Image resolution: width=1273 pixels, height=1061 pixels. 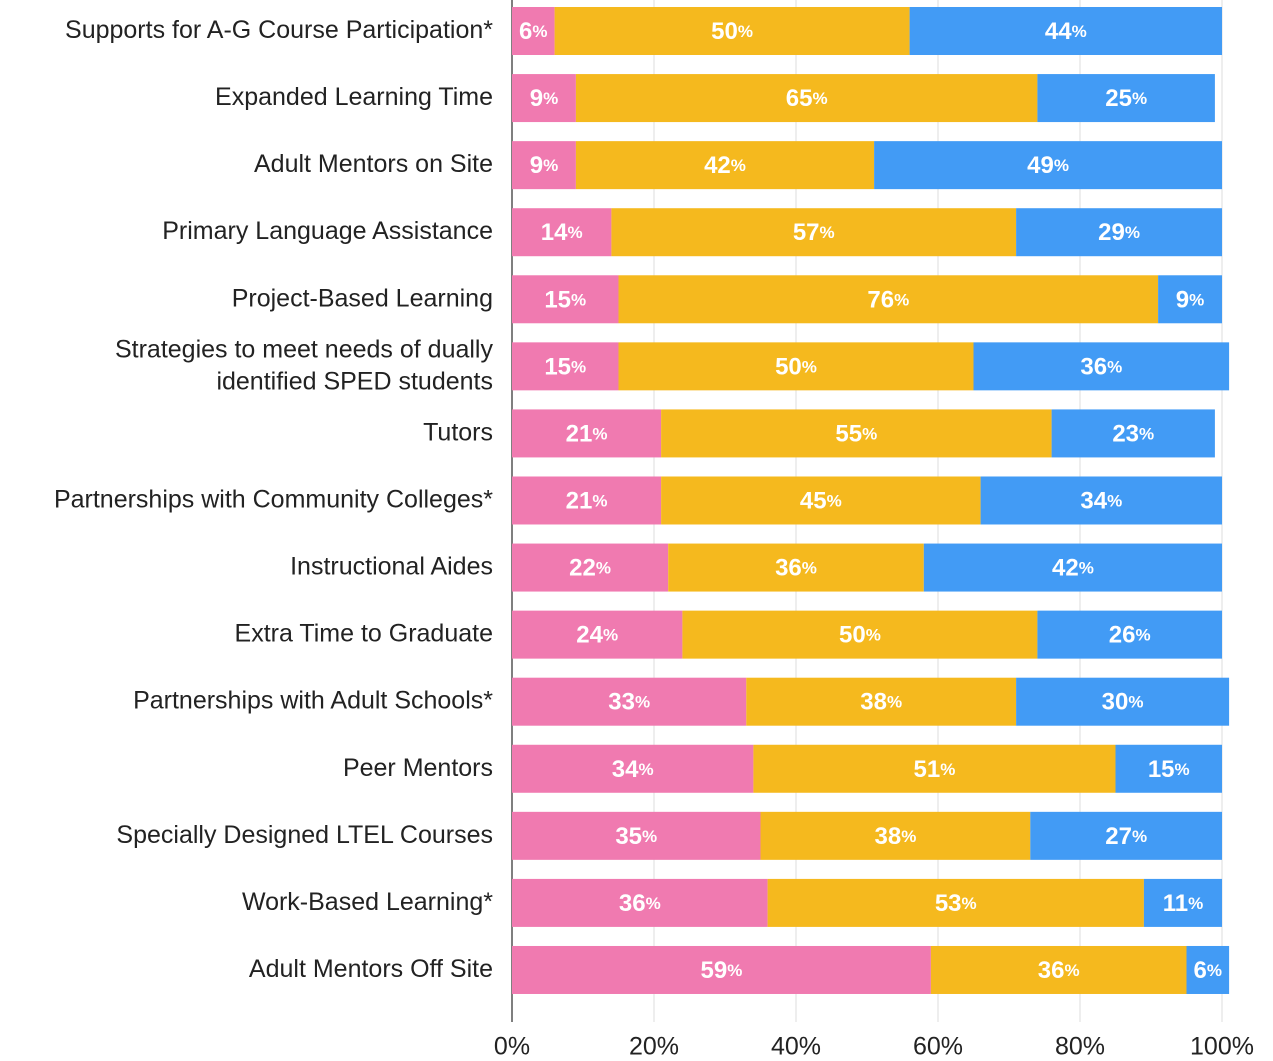 I want to click on category-label: Primary Language Assistance, so click(x=327, y=231).